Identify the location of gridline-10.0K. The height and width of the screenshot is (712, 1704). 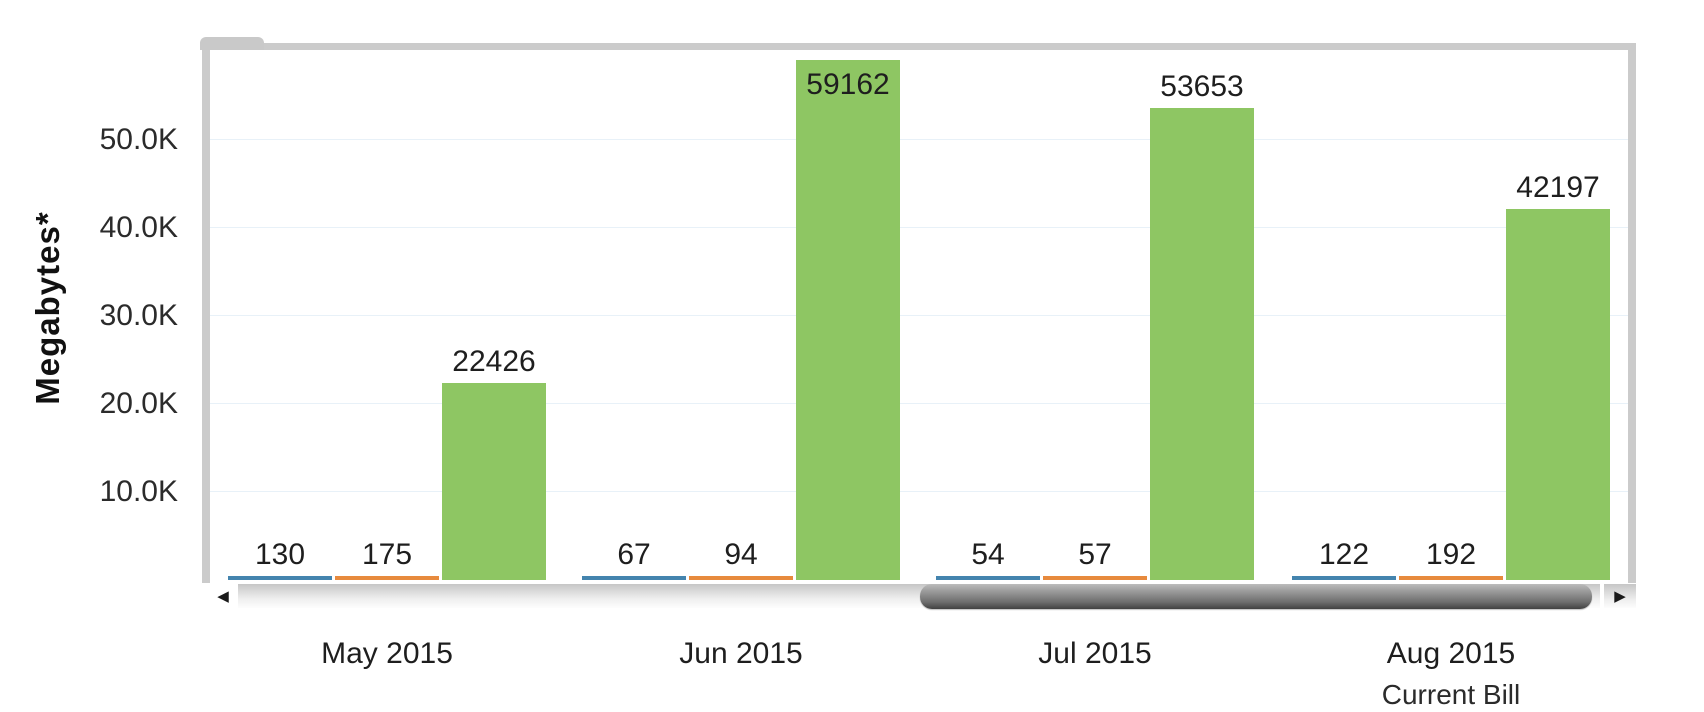
(919, 492).